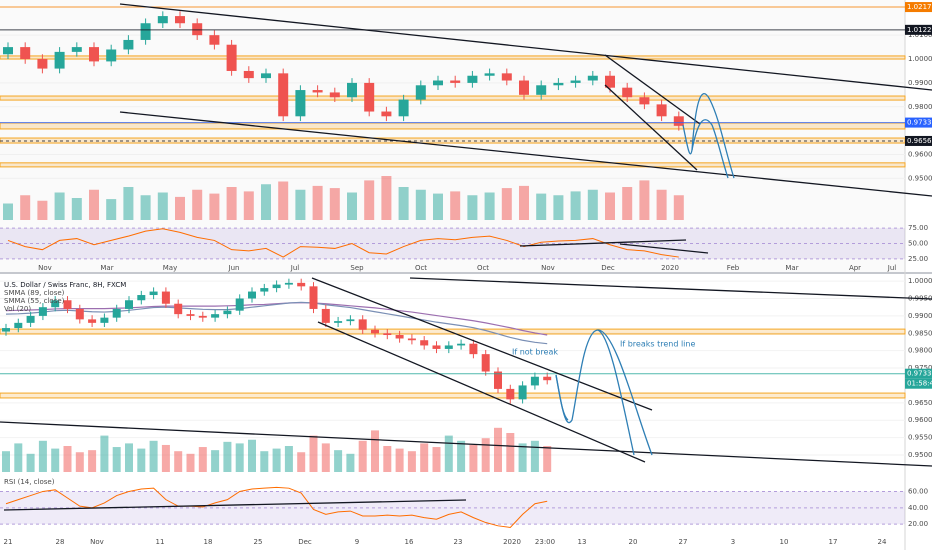  Describe the element at coordinates (918, 491) in the screenshot. I see `rsi-tick-label: 60.00` at that location.